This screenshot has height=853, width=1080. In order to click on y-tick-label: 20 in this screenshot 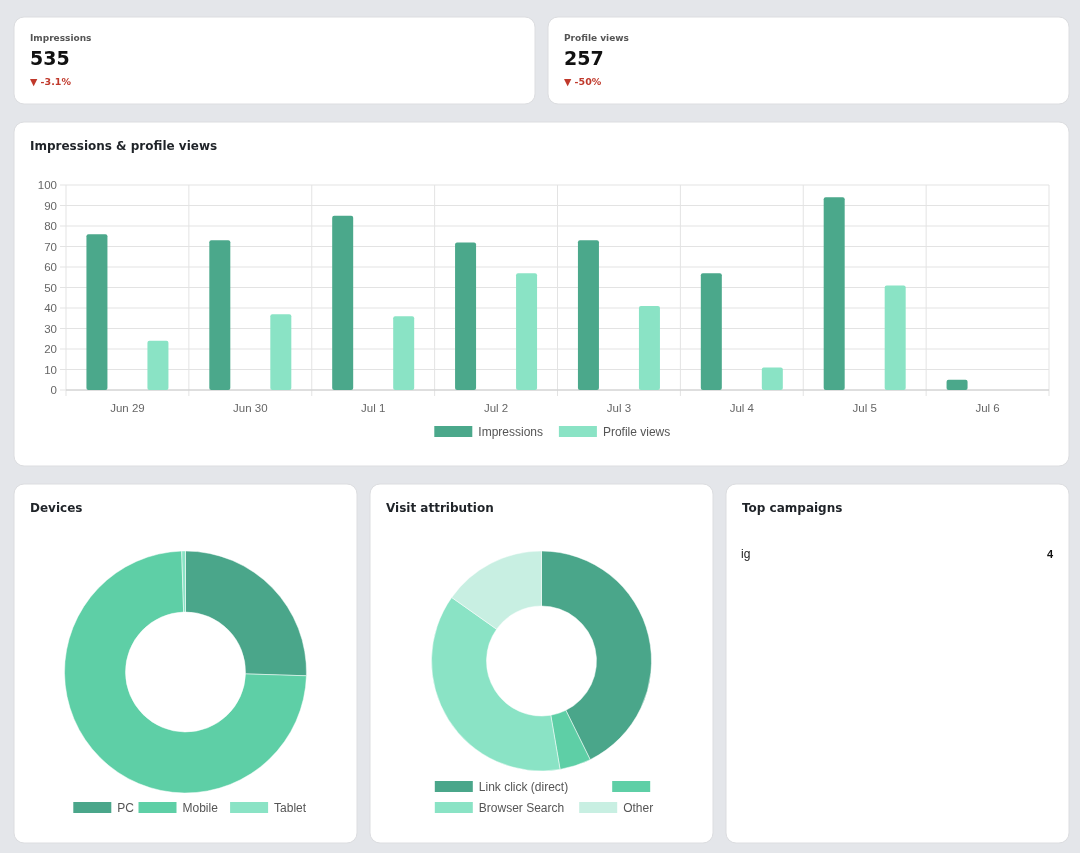, I will do `click(50, 349)`.